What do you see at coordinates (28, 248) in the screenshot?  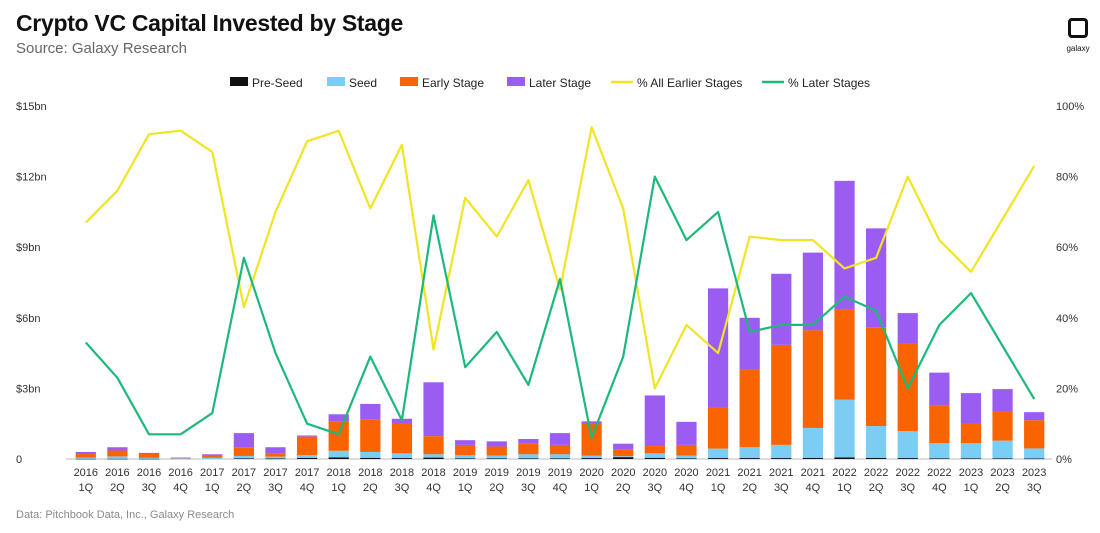 I see `y-left-tick-label: $9bn` at bounding box center [28, 248].